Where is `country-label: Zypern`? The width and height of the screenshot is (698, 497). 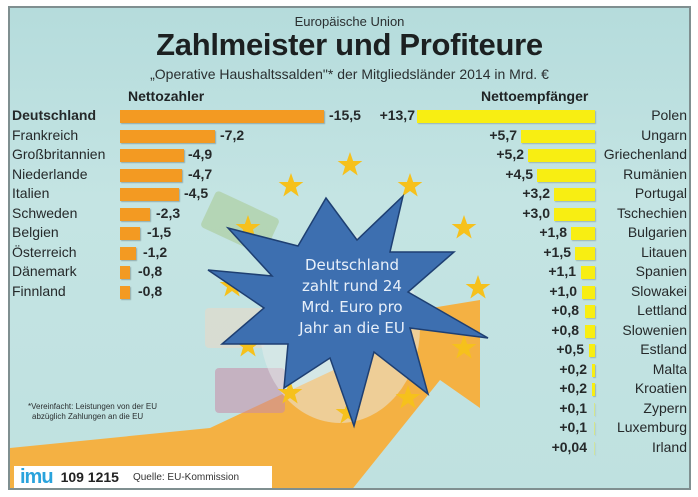
country-label: Zypern is located at coordinates (665, 407).